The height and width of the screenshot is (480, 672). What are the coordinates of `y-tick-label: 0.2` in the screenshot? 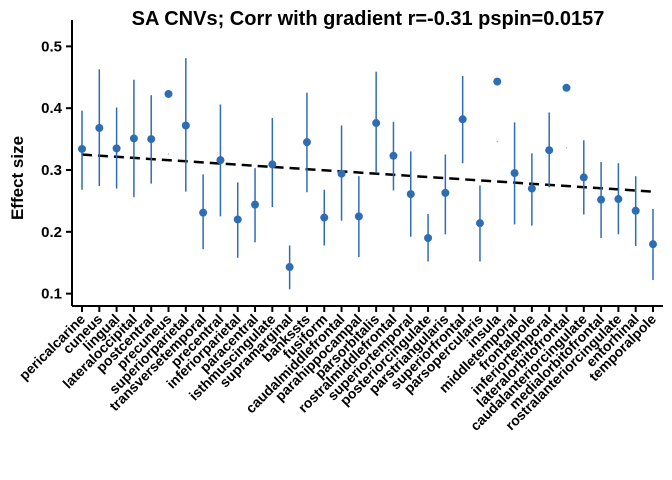 It's located at (51, 232).